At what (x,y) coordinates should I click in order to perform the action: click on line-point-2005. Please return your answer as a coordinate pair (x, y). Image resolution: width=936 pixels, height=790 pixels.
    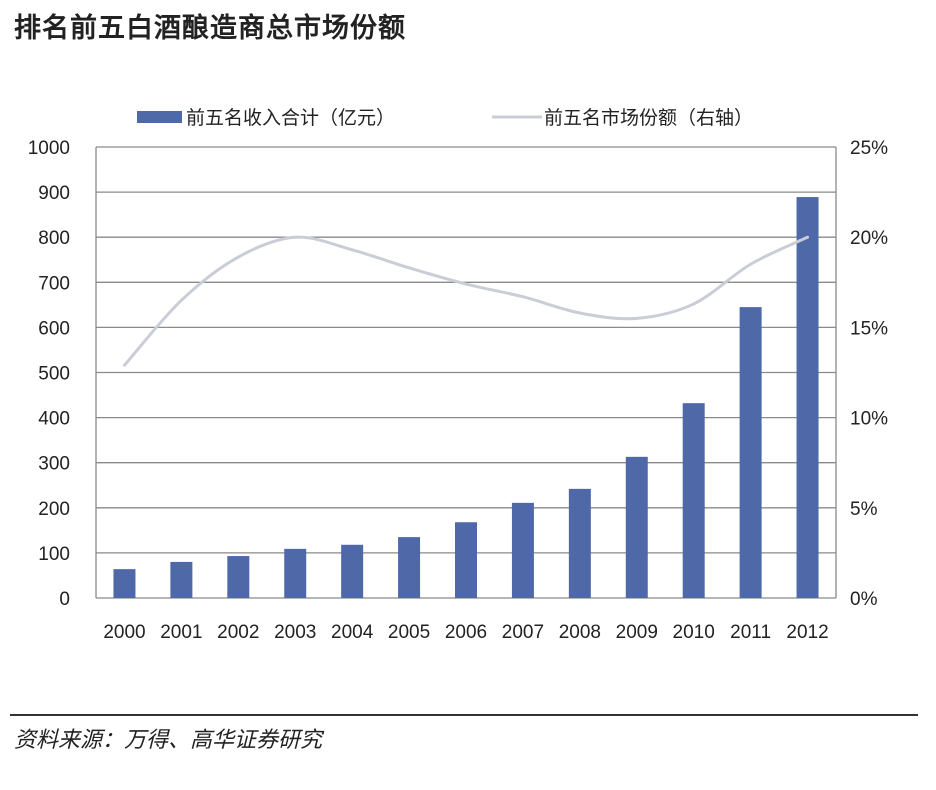
    Looking at the image, I should click on (409, 268).